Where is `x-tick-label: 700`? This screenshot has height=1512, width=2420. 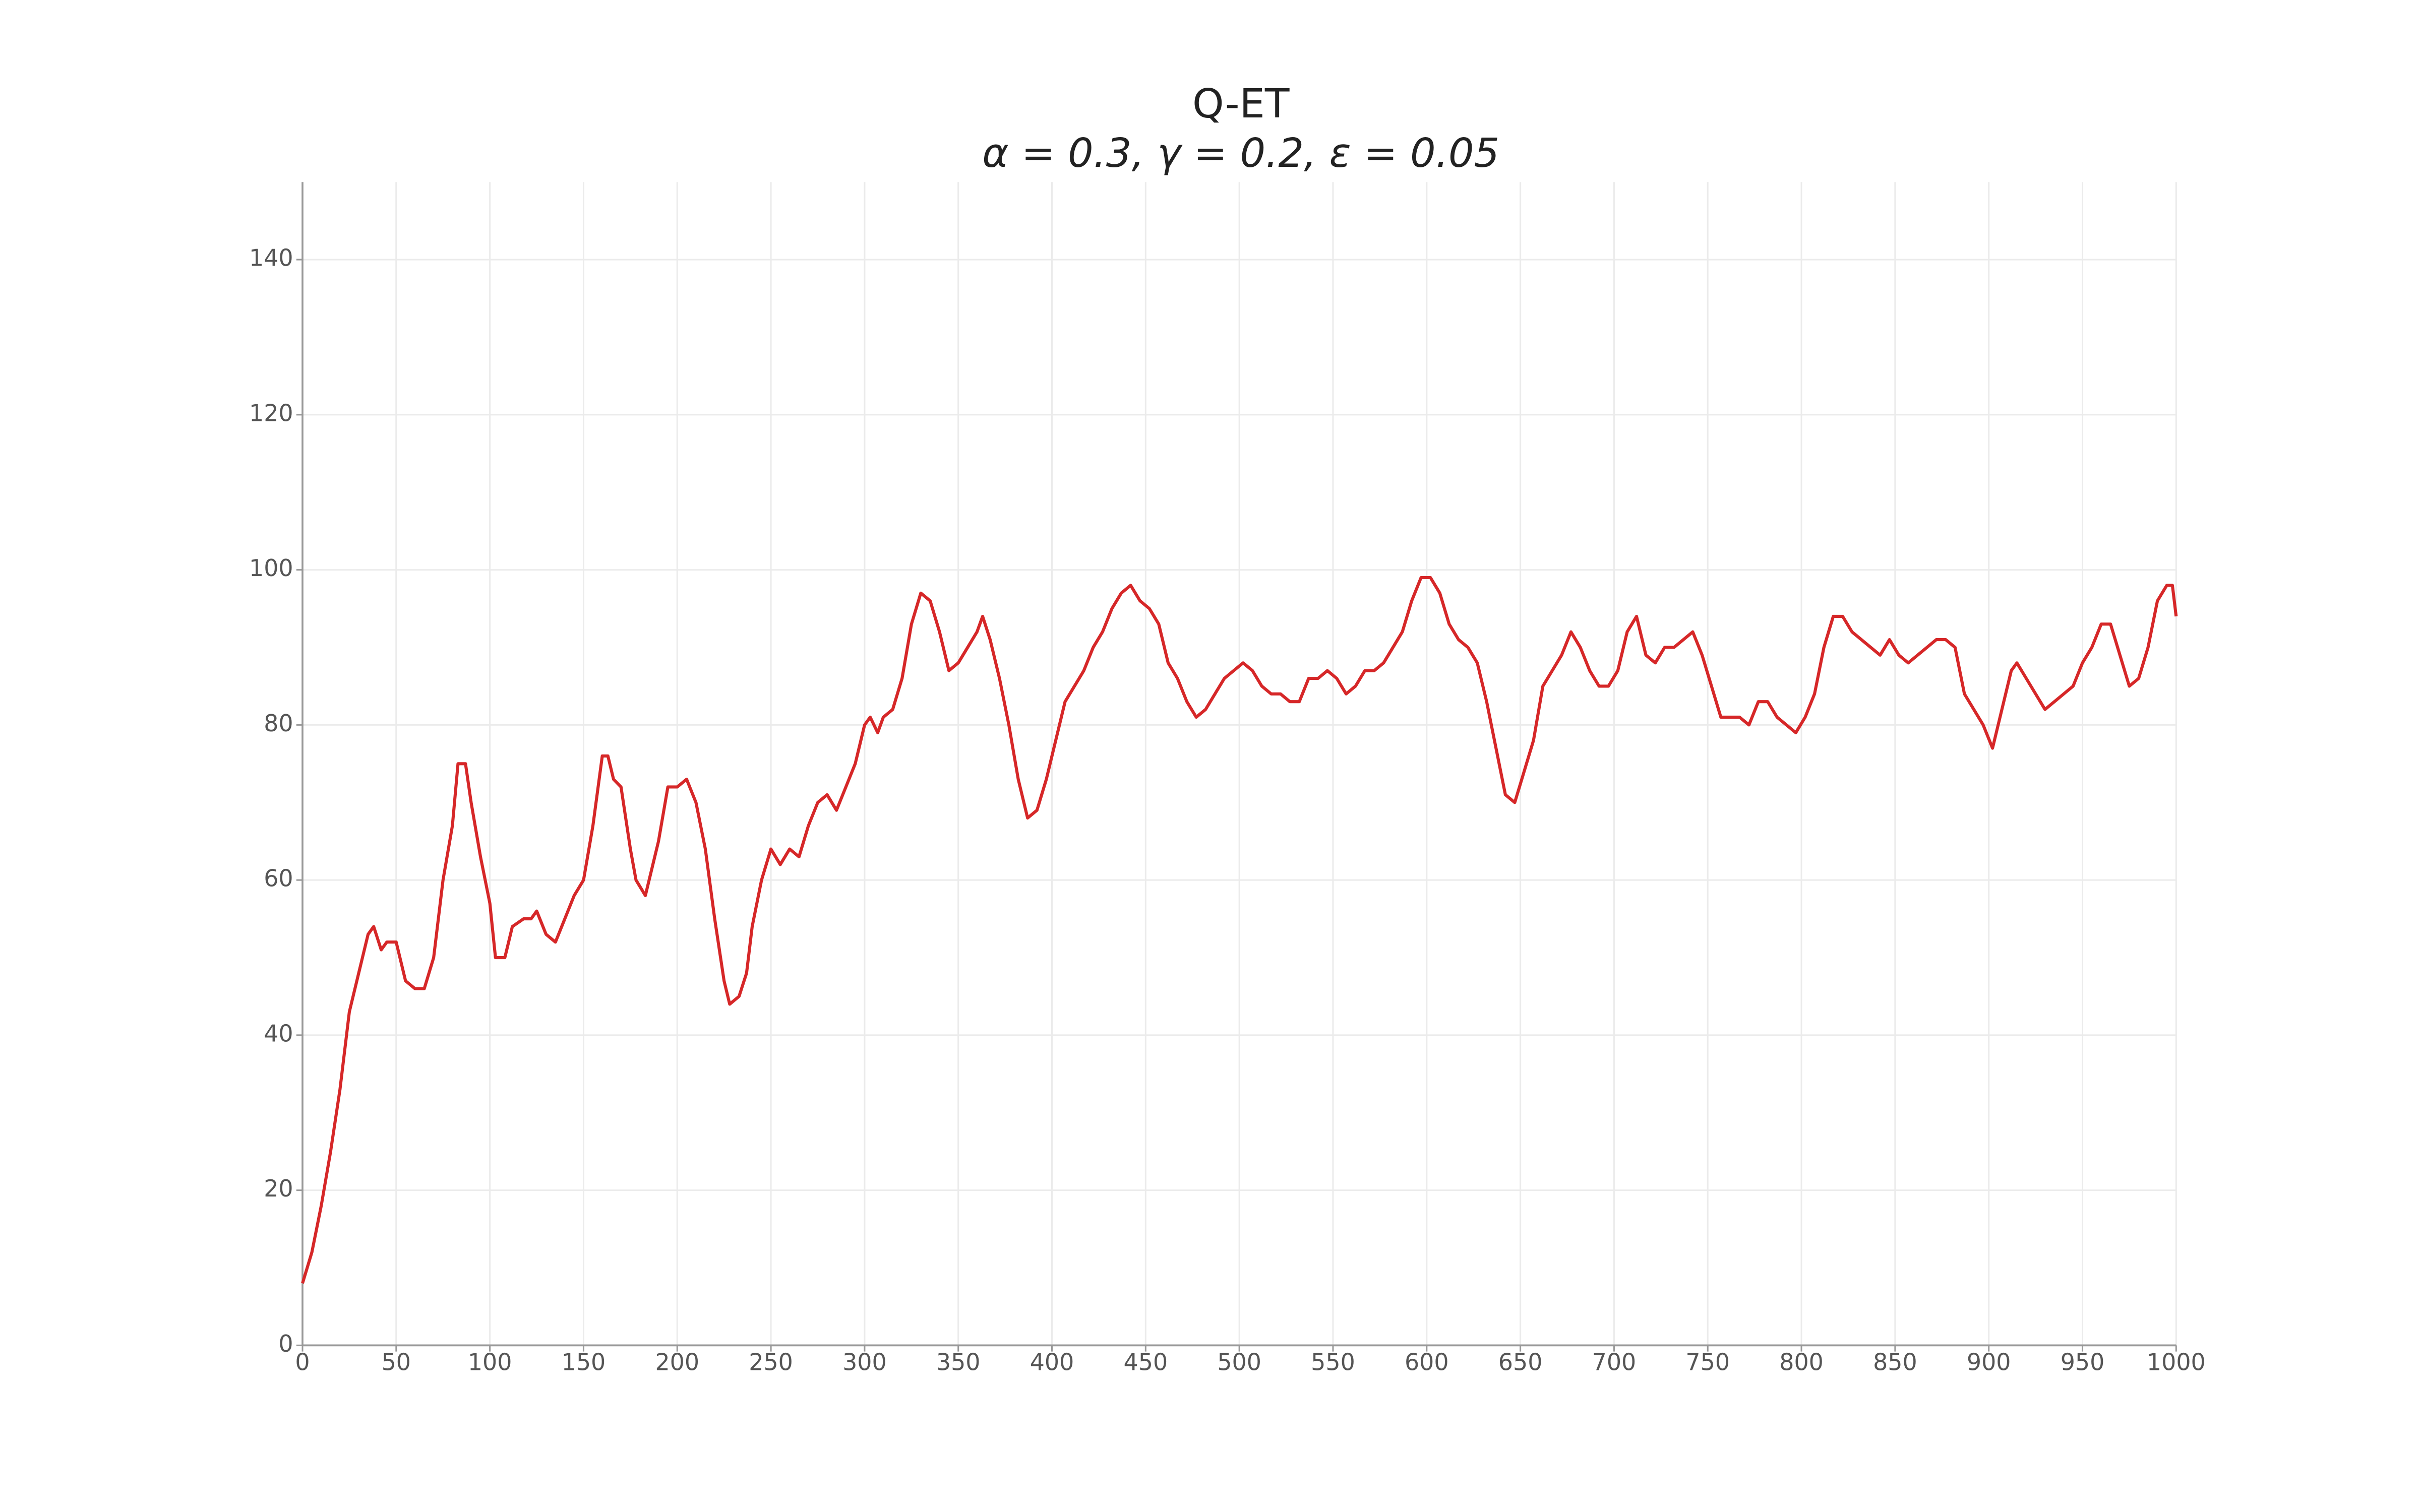 x-tick-label: 700 is located at coordinates (1614, 1362).